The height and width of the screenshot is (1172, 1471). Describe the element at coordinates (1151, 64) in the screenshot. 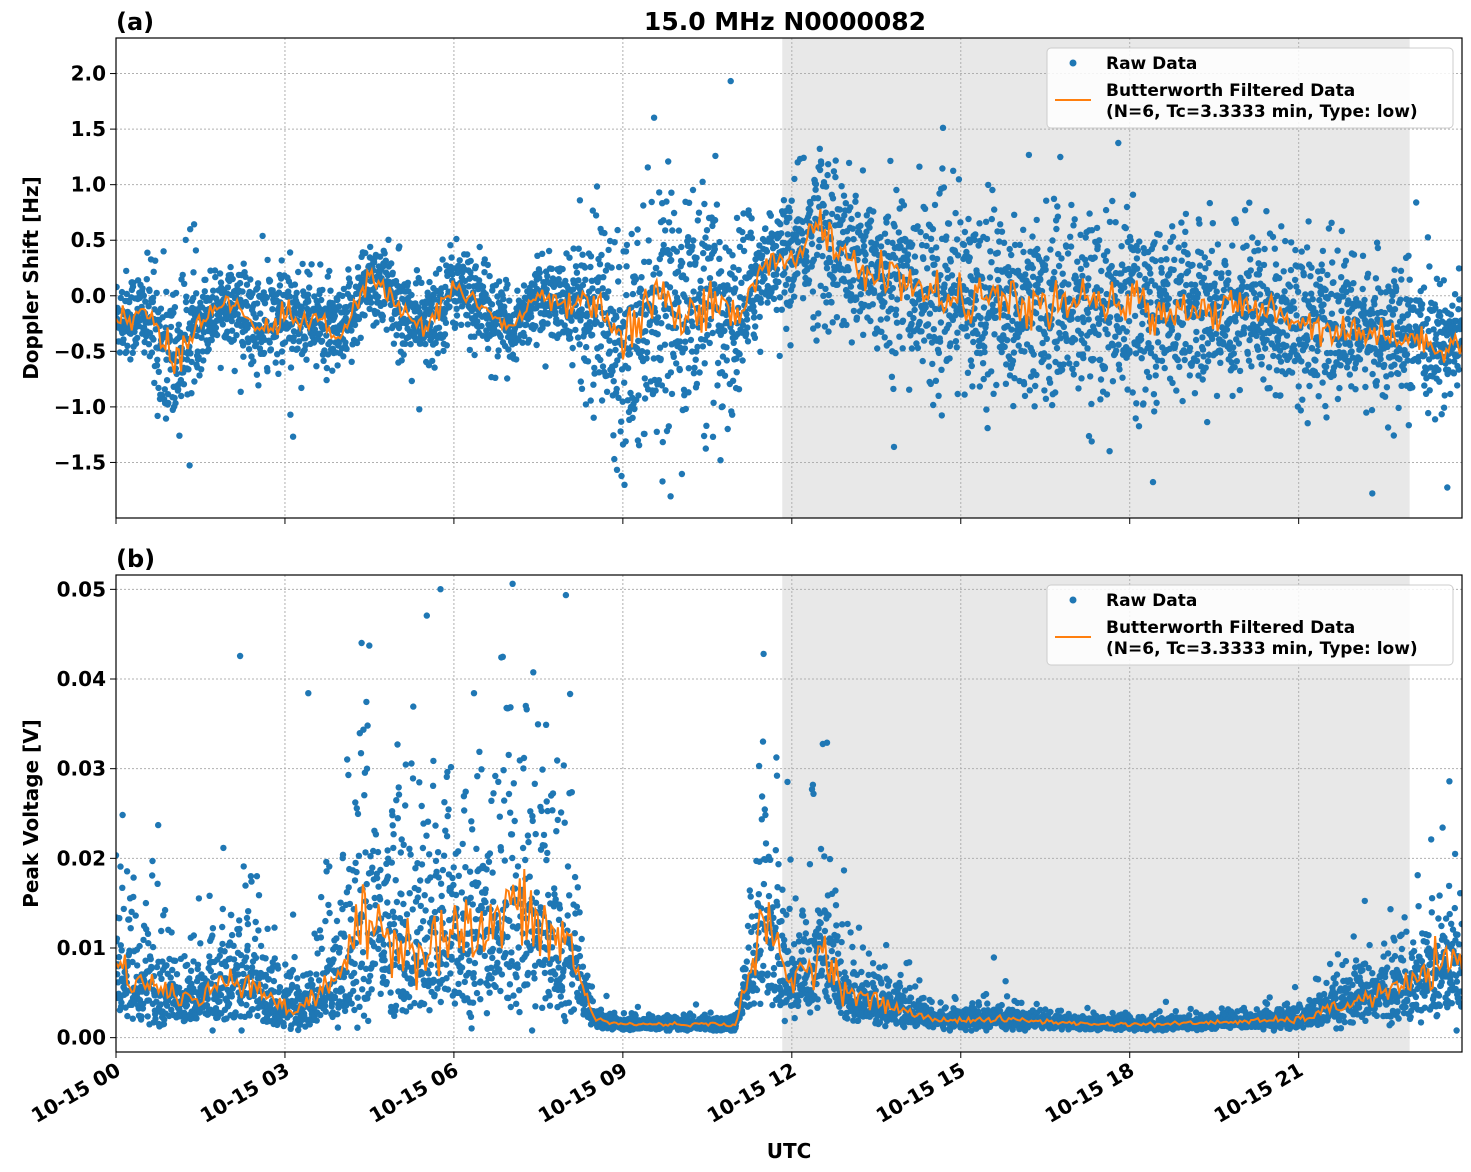

I see `legend-raw-label: Raw Data` at that location.